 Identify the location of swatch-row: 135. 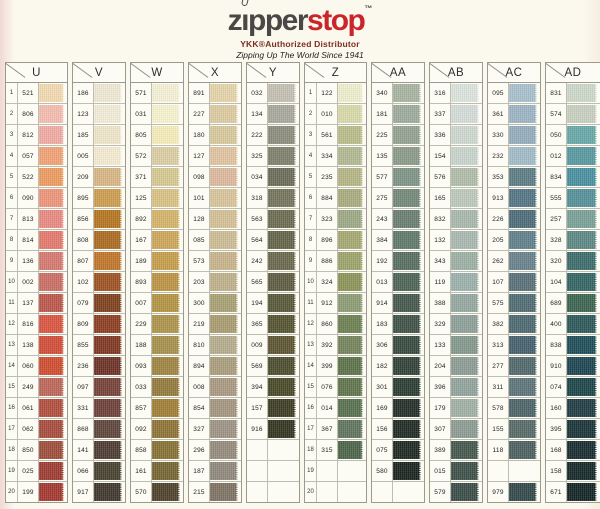
(398, 156).